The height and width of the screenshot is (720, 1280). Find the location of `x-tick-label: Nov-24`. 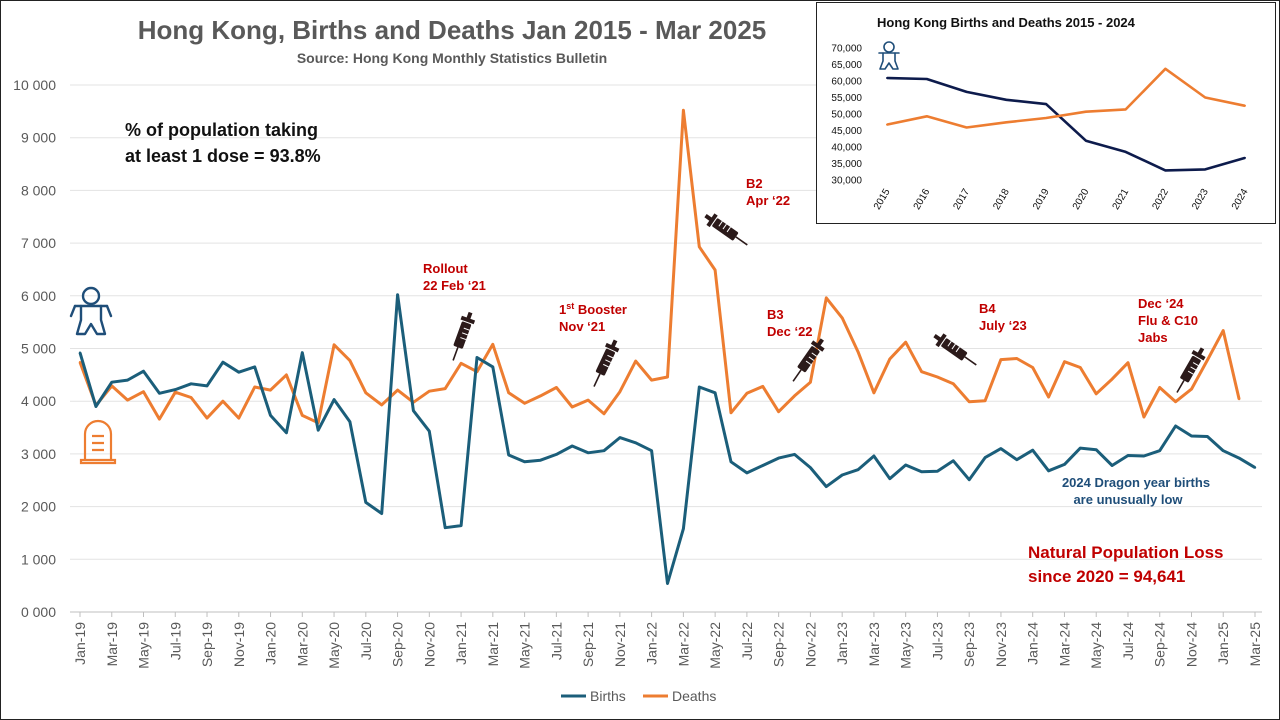

x-tick-label: Nov-24 is located at coordinates (1191, 644).